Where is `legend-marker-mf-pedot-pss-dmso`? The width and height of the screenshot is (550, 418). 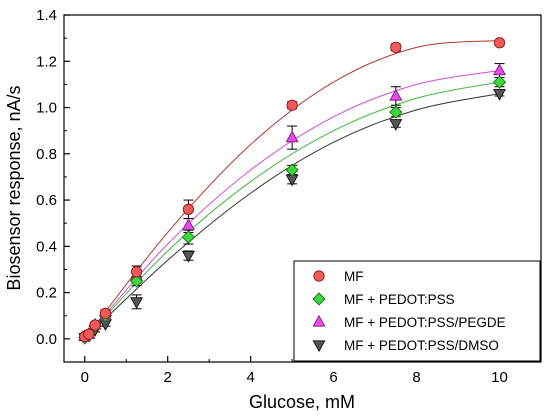 legend-marker-mf-pedot-pss-dmso is located at coordinates (319, 346).